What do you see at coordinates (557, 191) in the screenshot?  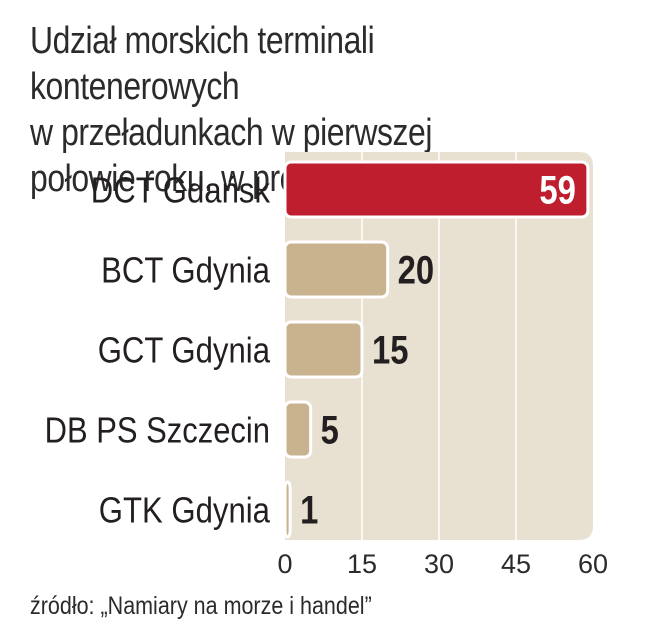 I see `value-label: 59` at bounding box center [557, 191].